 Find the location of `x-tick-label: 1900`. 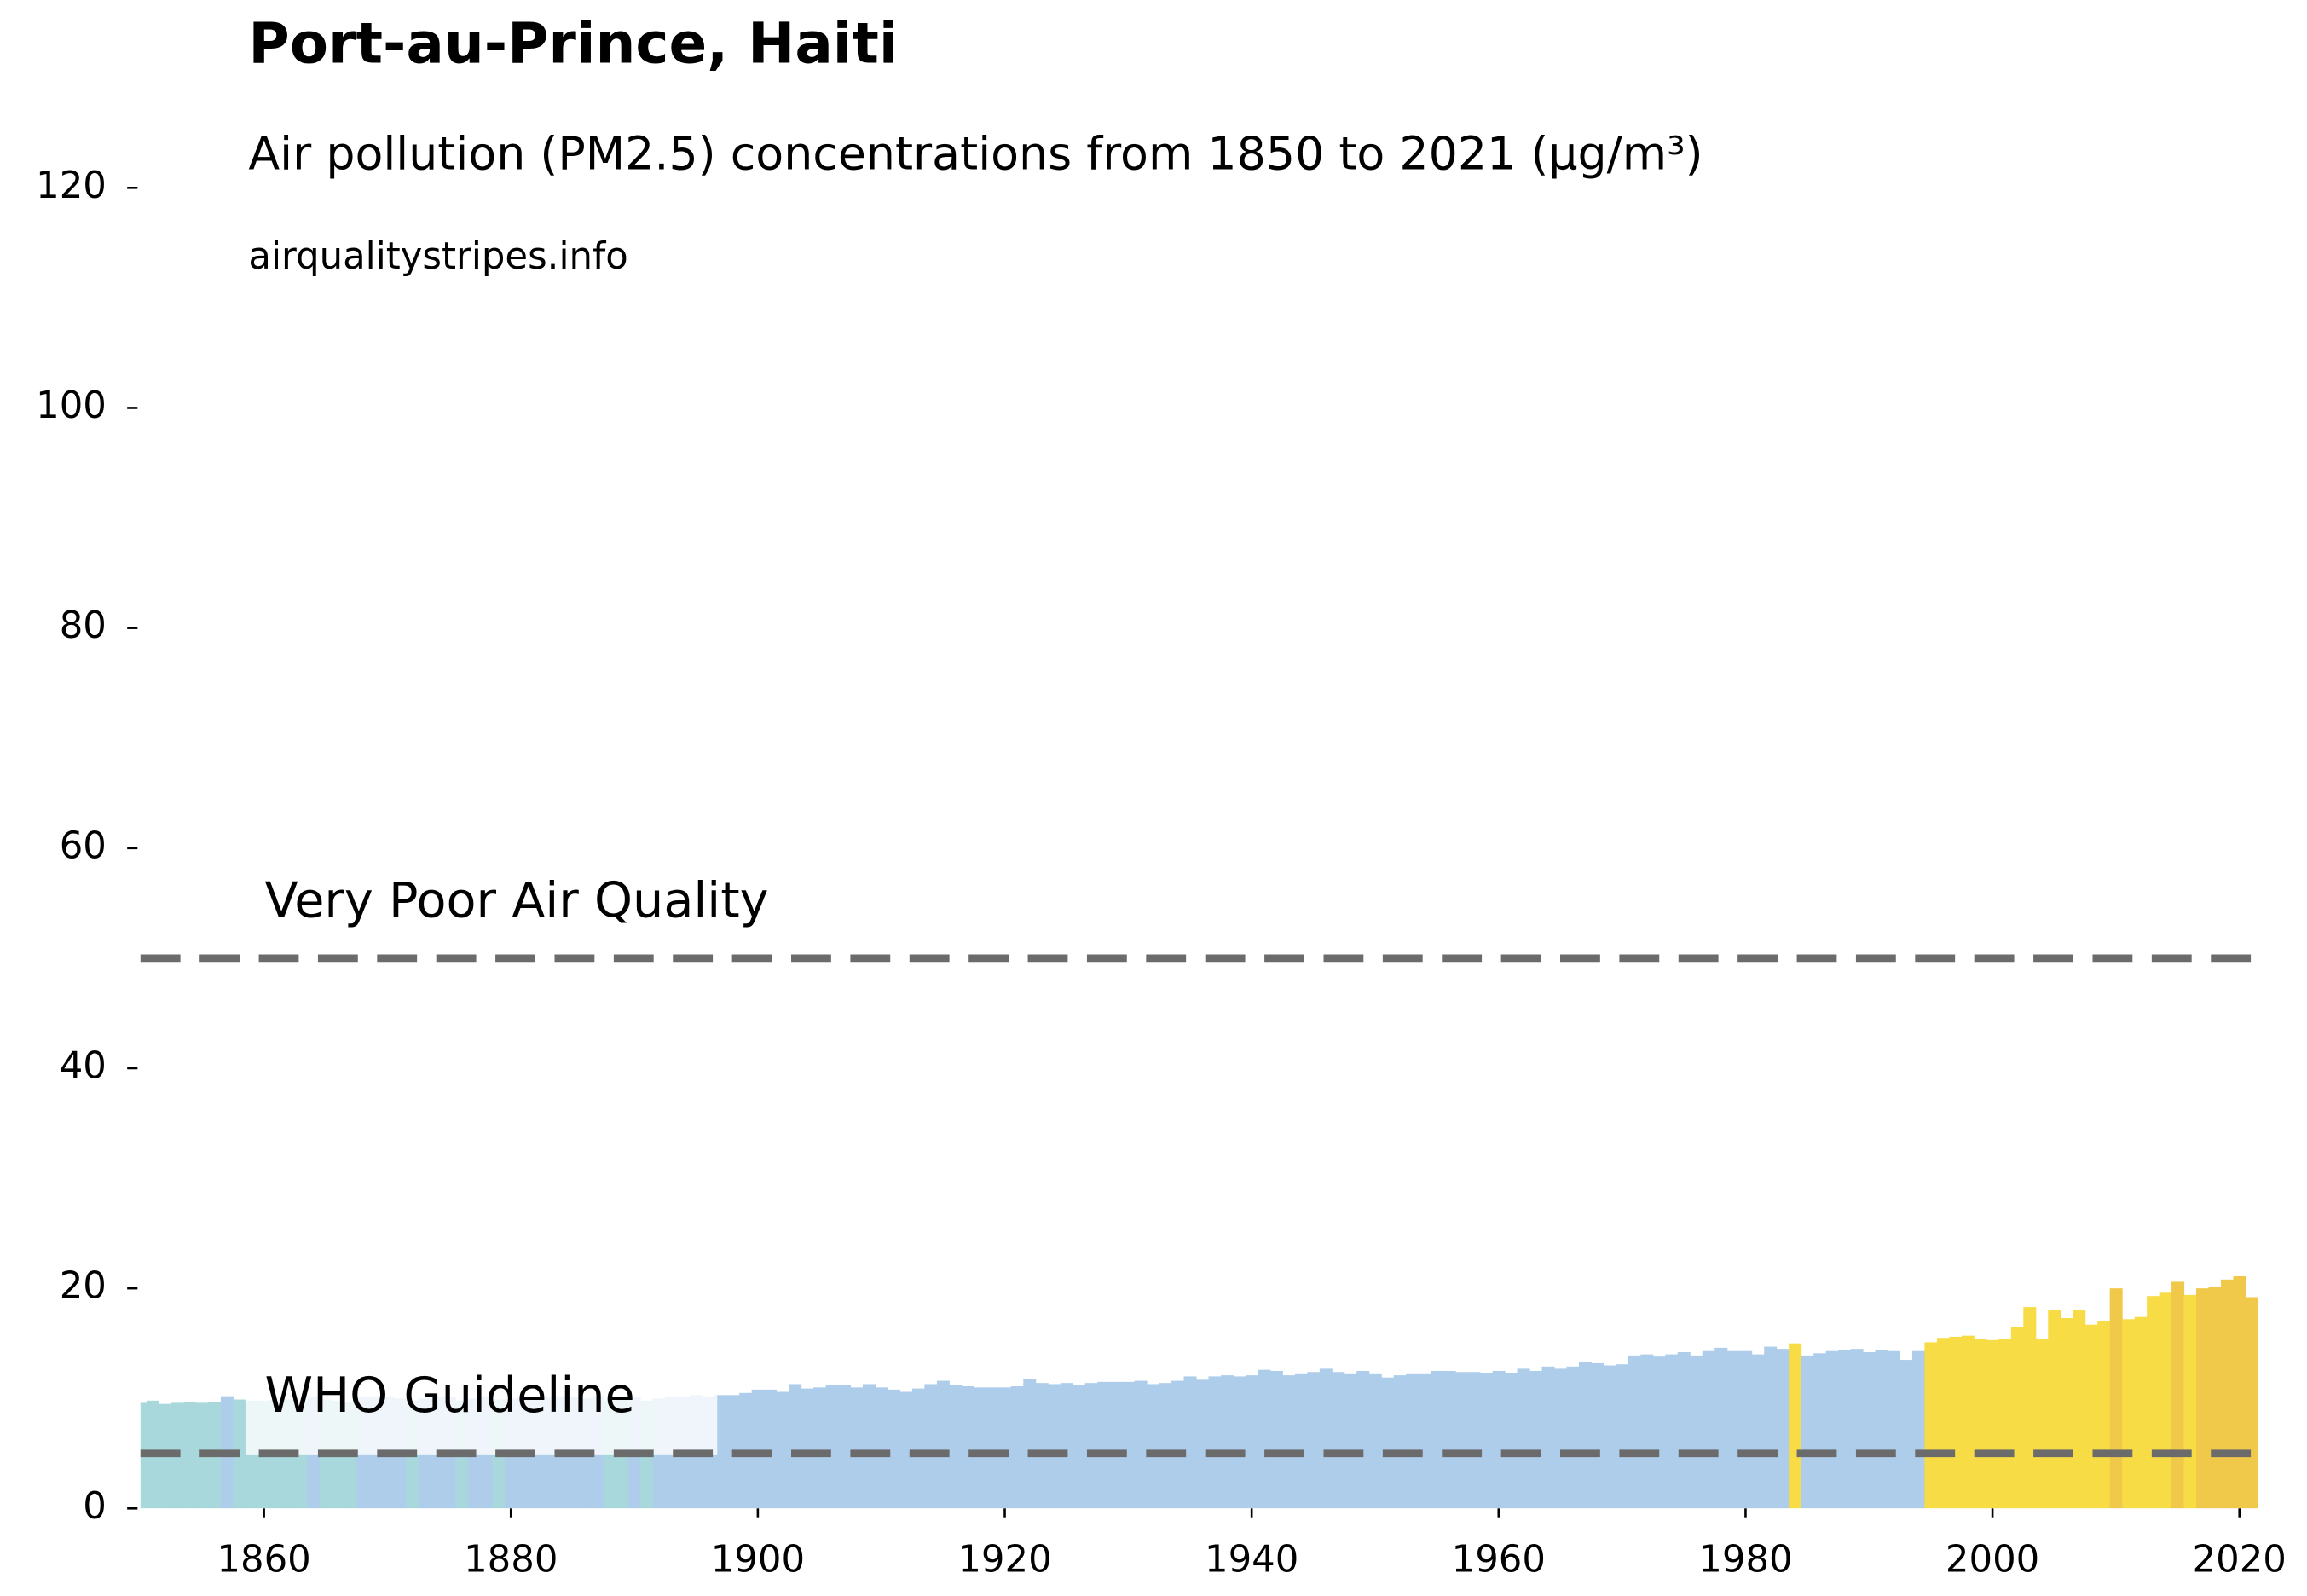

x-tick-label: 1900 is located at coordinates (758, 1559).